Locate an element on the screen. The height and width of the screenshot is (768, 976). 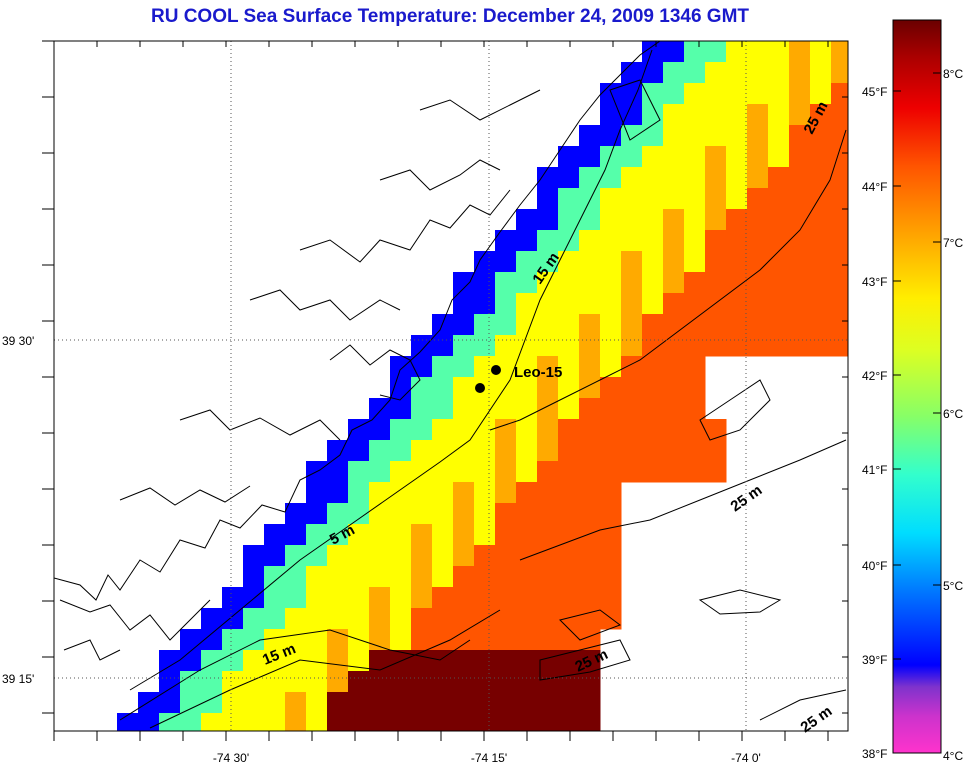
x-tick-label: -74 0' is located at coordinates (746, 758).